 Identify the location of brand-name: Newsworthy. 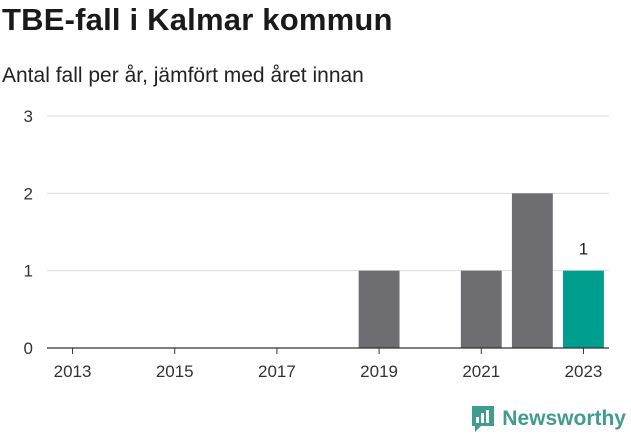
(564, 418).